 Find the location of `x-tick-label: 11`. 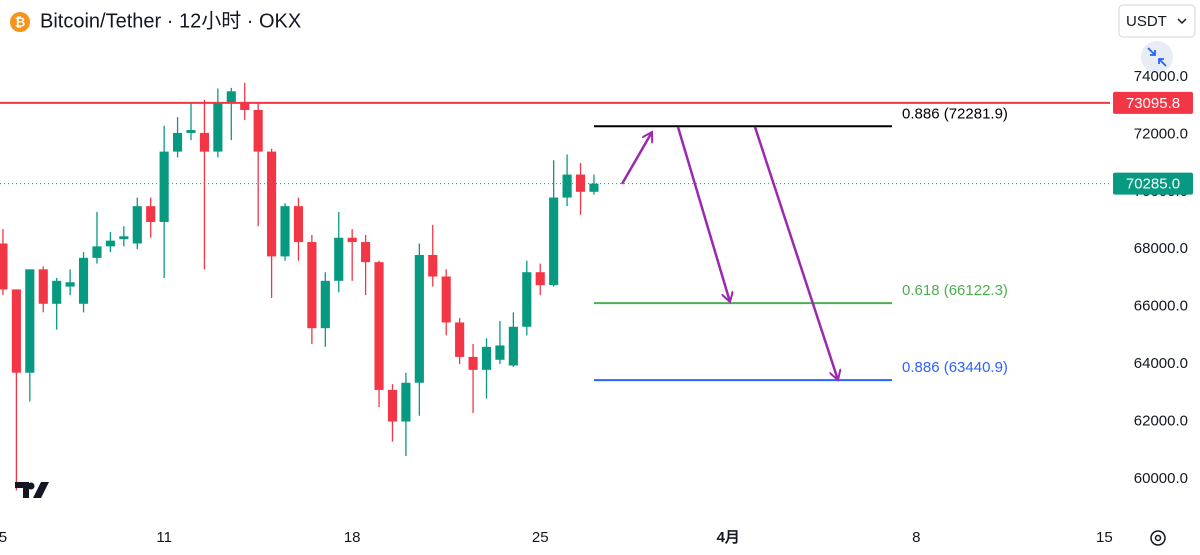

x-tick-label: 11 is located at coordinates (164, 537).